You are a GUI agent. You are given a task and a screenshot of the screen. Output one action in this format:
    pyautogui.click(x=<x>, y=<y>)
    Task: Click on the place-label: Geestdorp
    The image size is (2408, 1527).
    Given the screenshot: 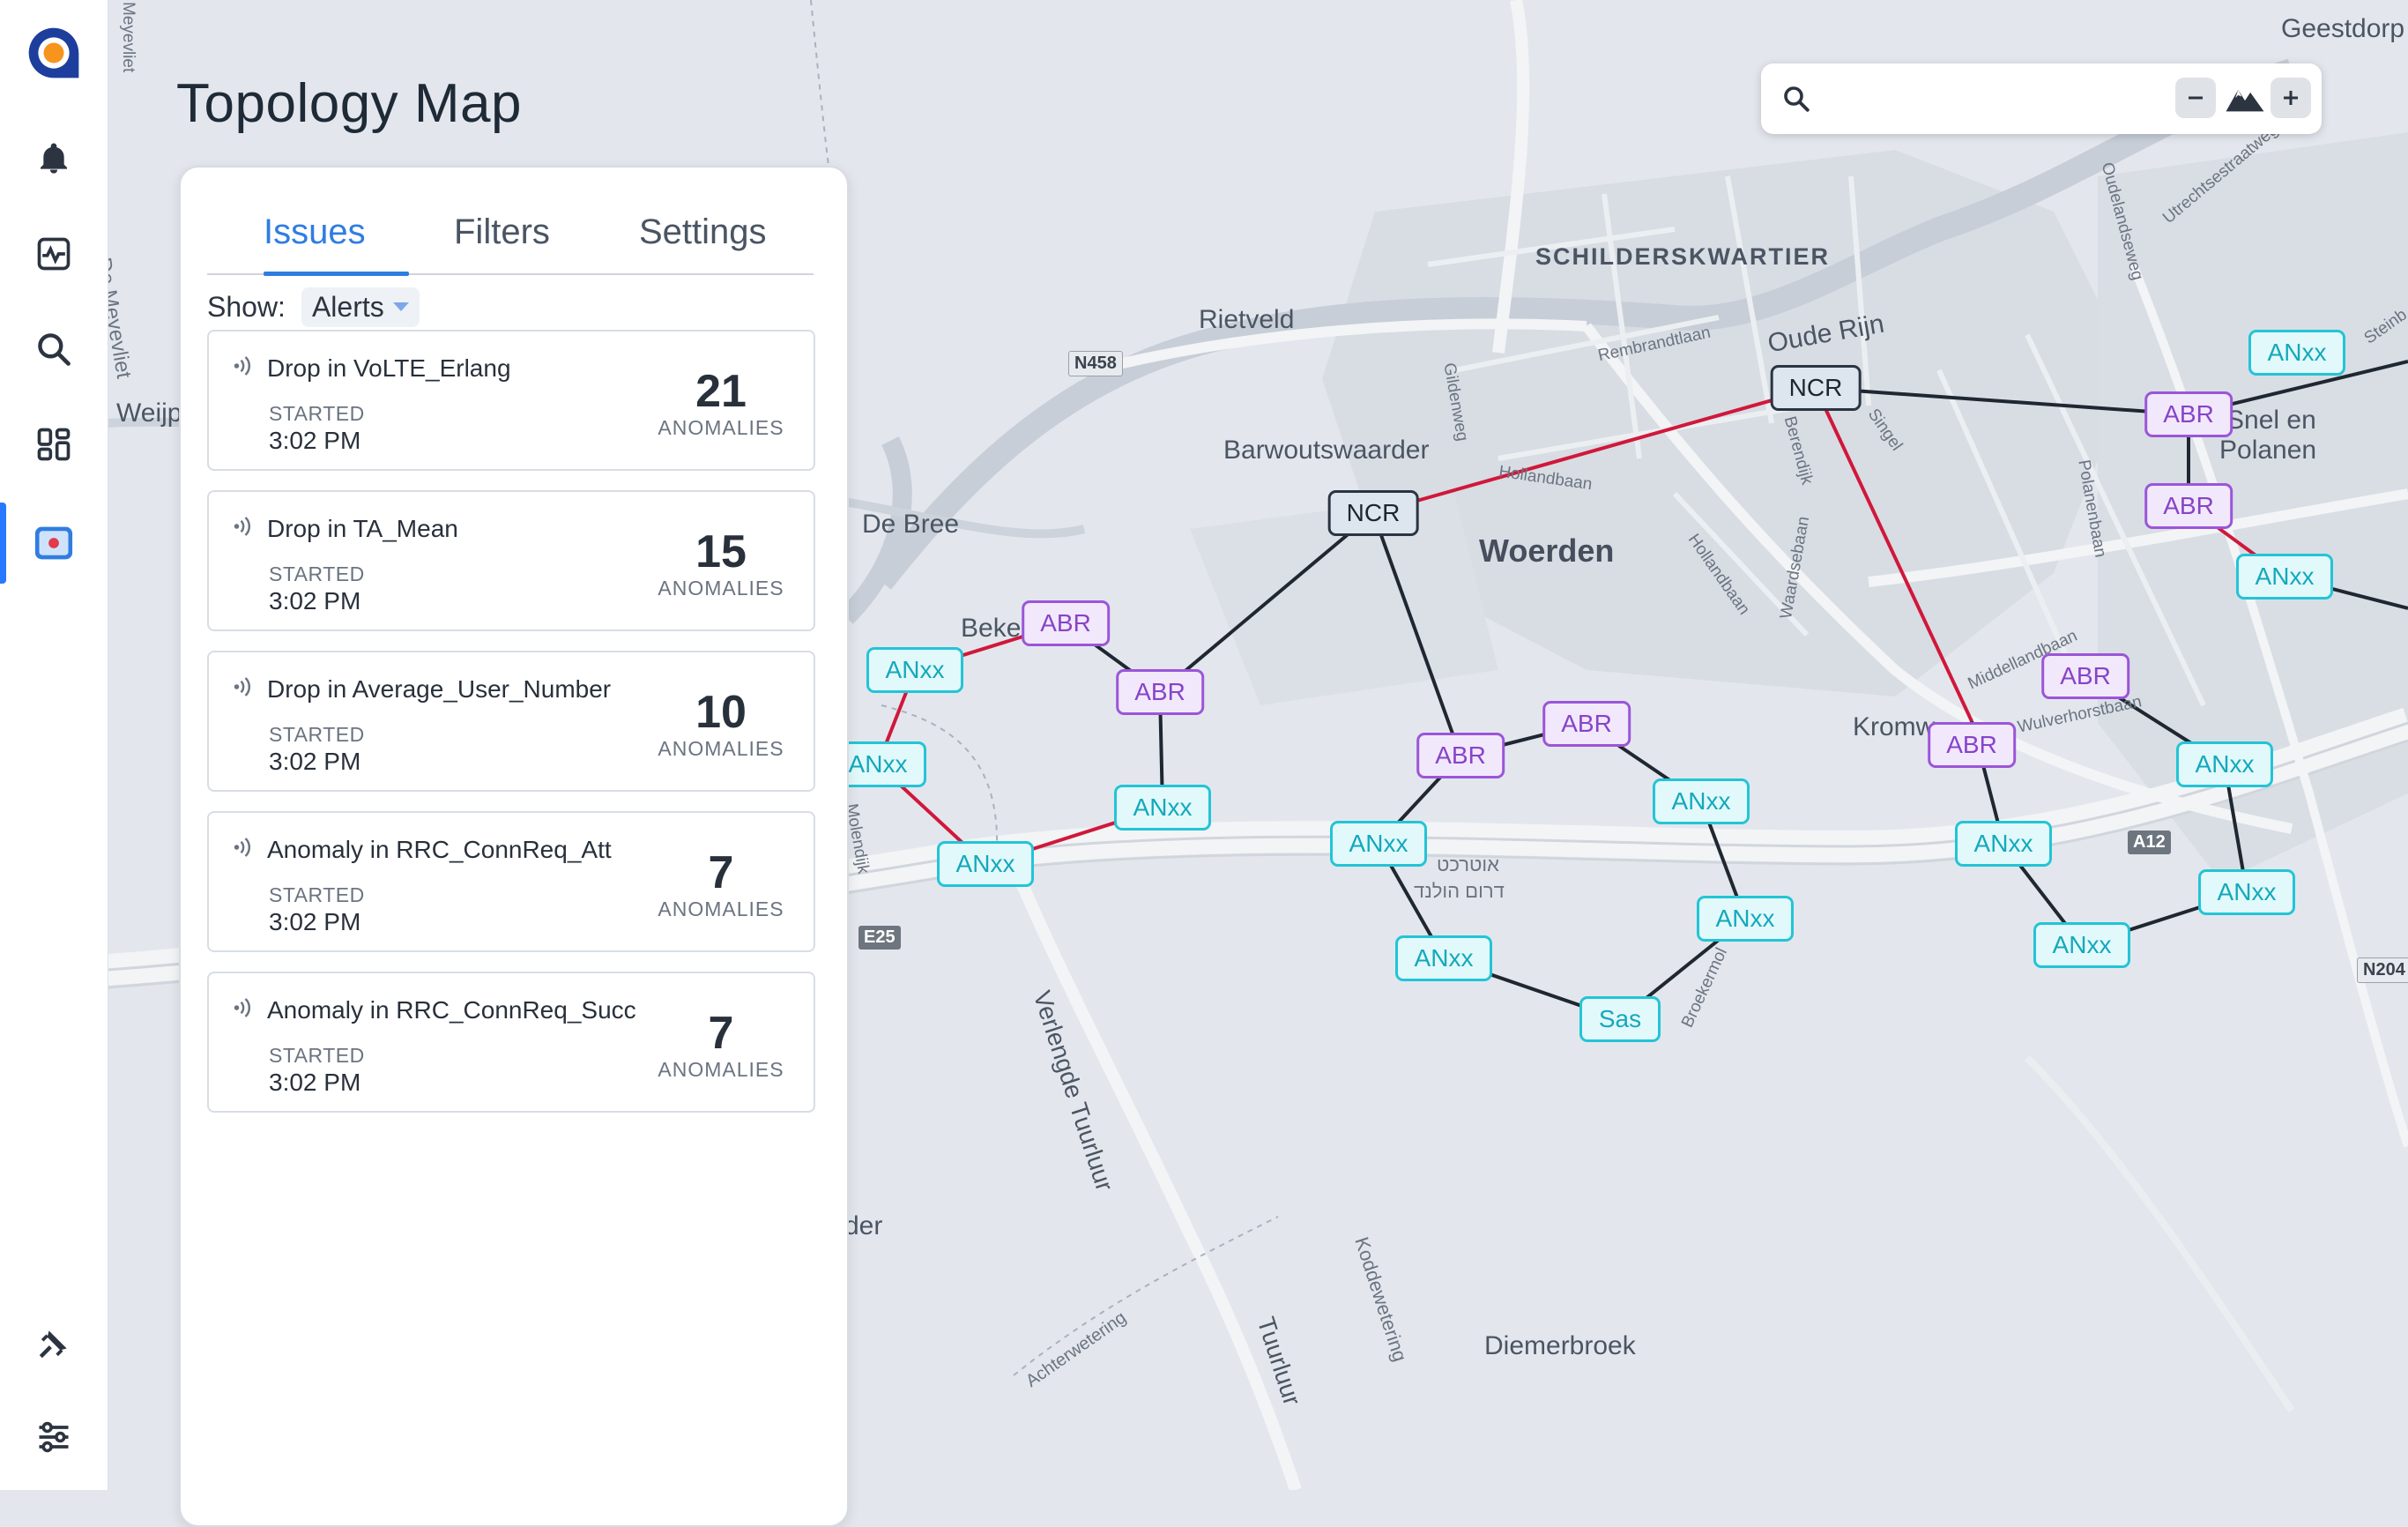 What is the action you would take?
    pyautogui.click(x=2343, y=28)
    